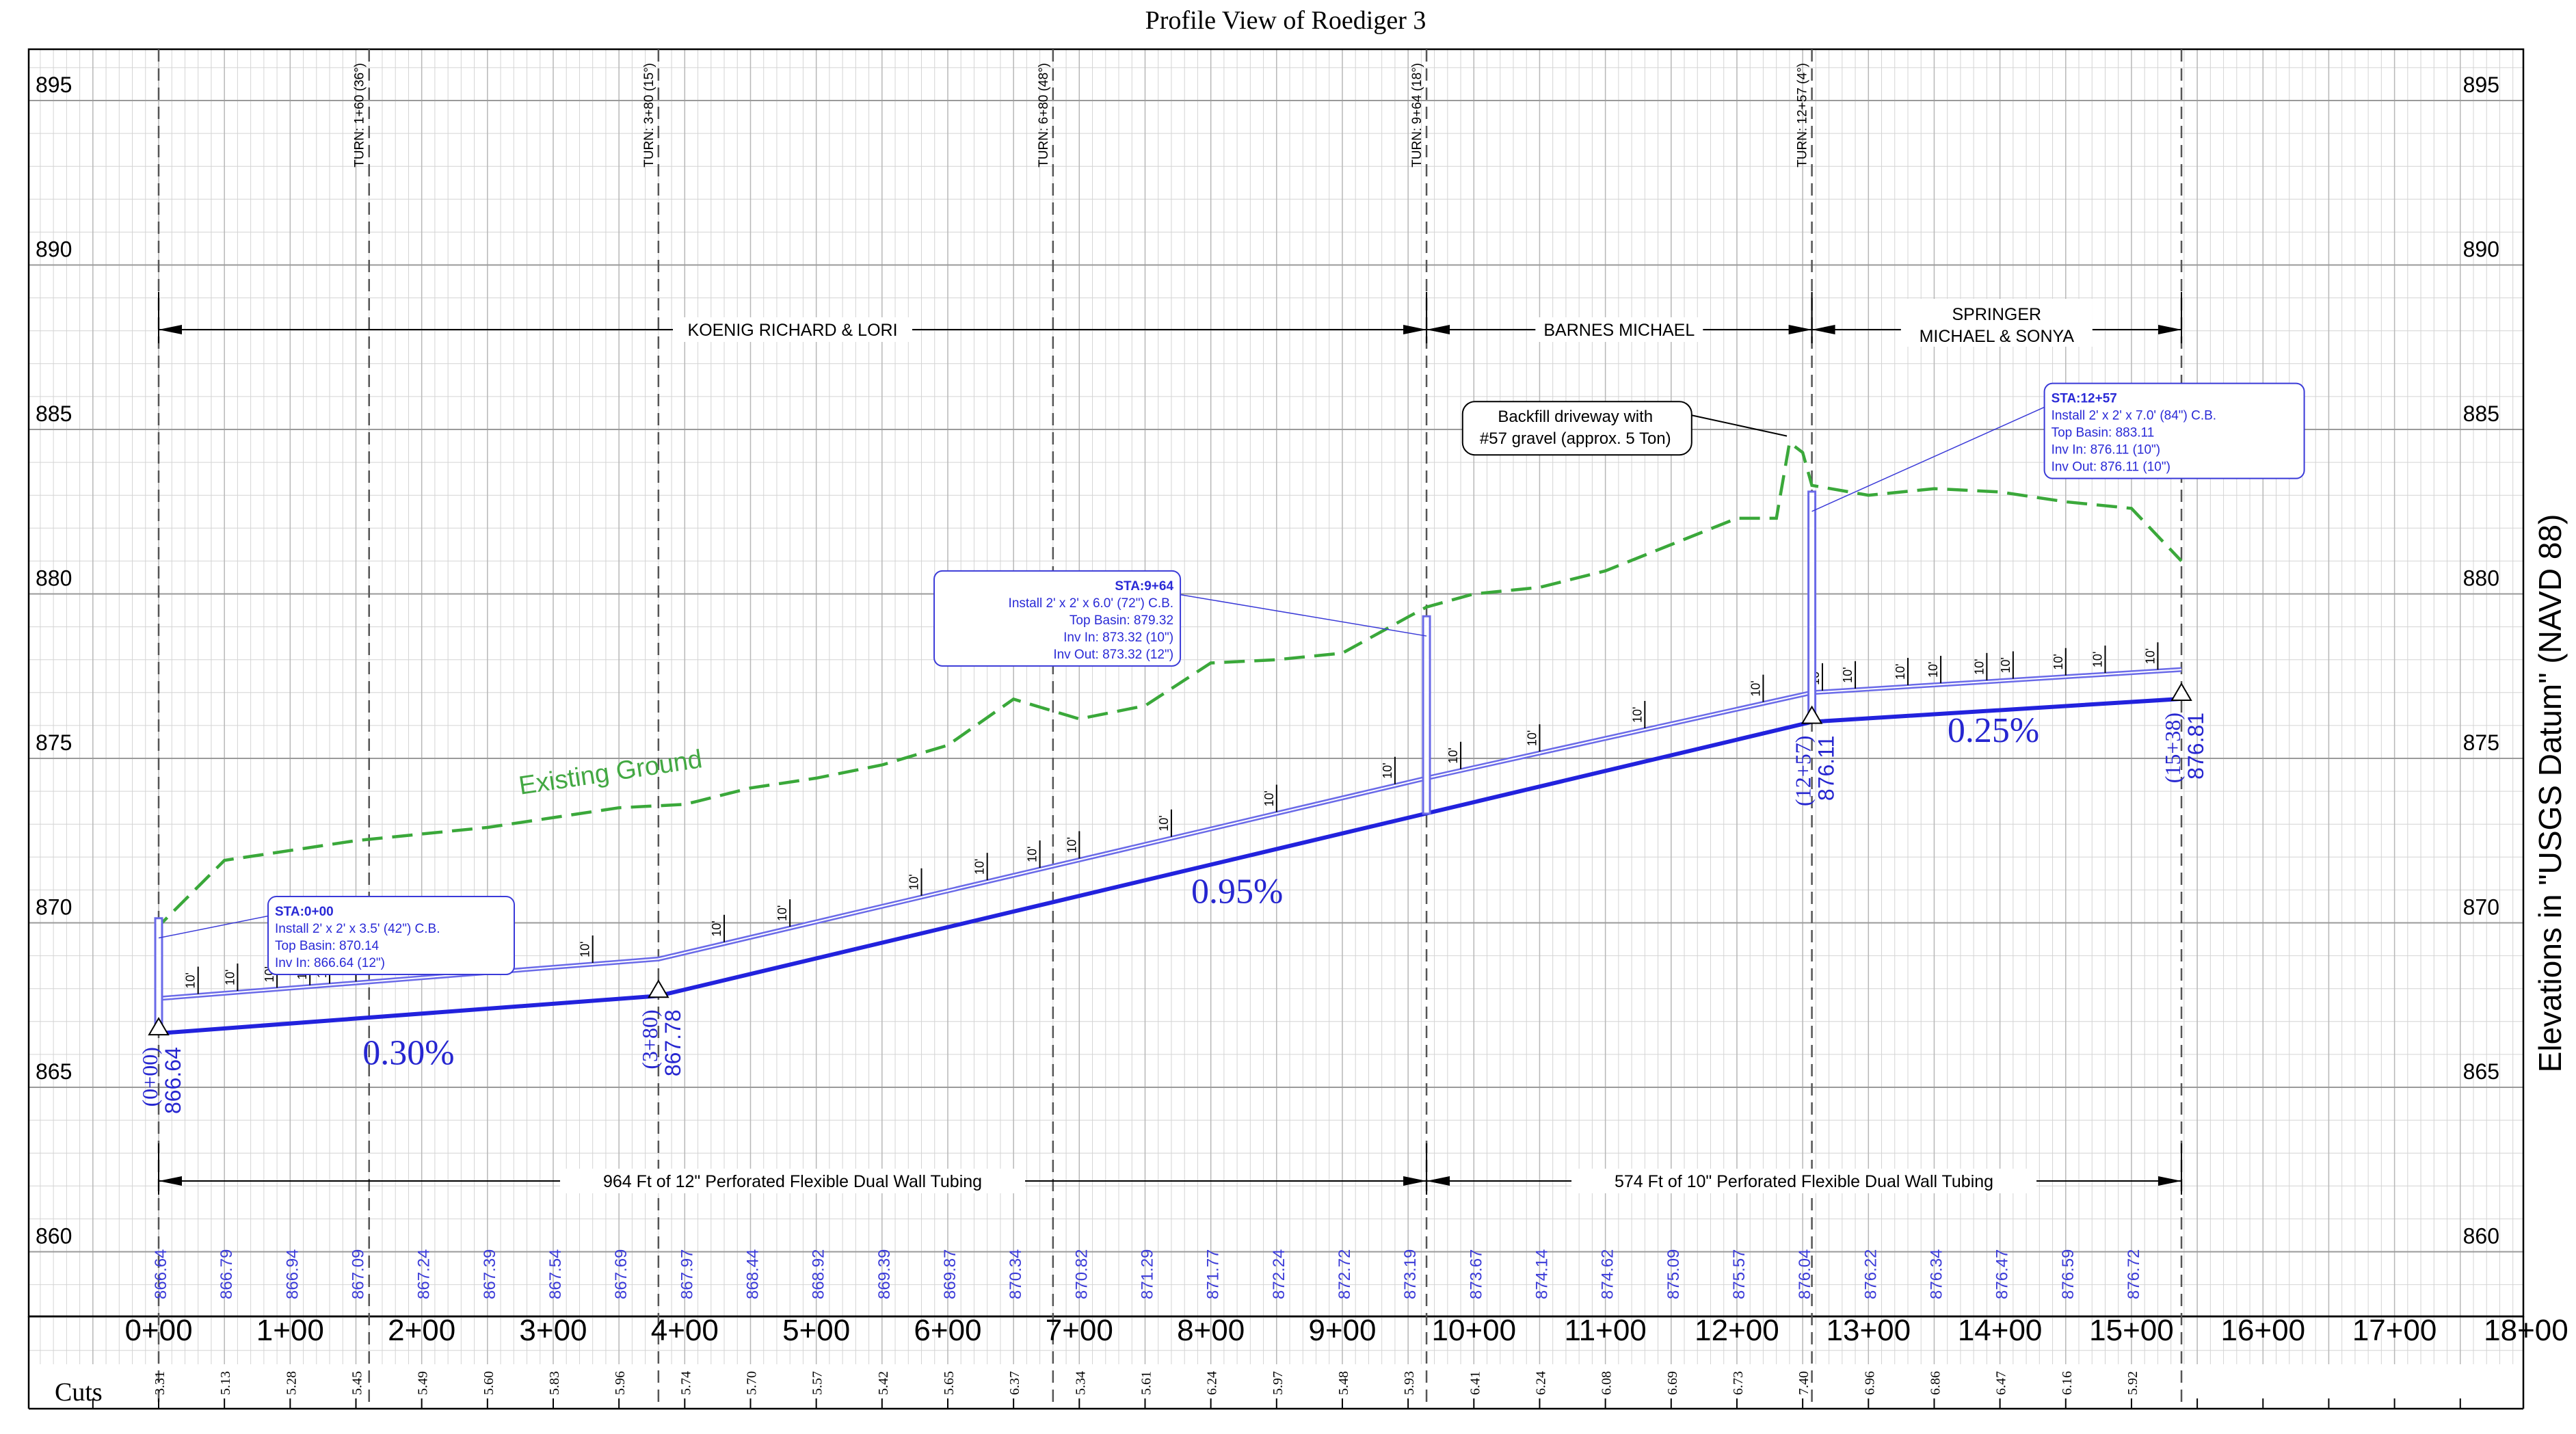  What do you see at coordinates (2481, 660) in the screenshot?
I see `elevation-labels-right: 895 890 885 880 875 870 865 860` at bounding box center [2481, 660].